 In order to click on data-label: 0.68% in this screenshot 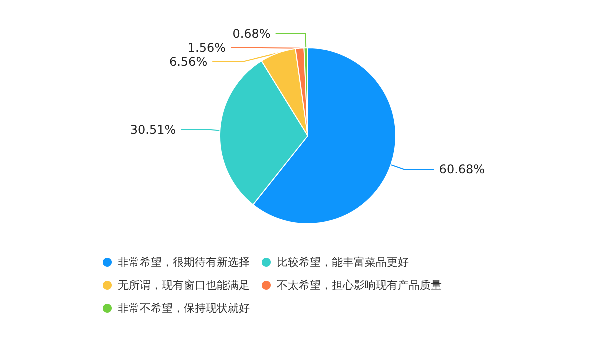, I will do `click(251, 34)`.